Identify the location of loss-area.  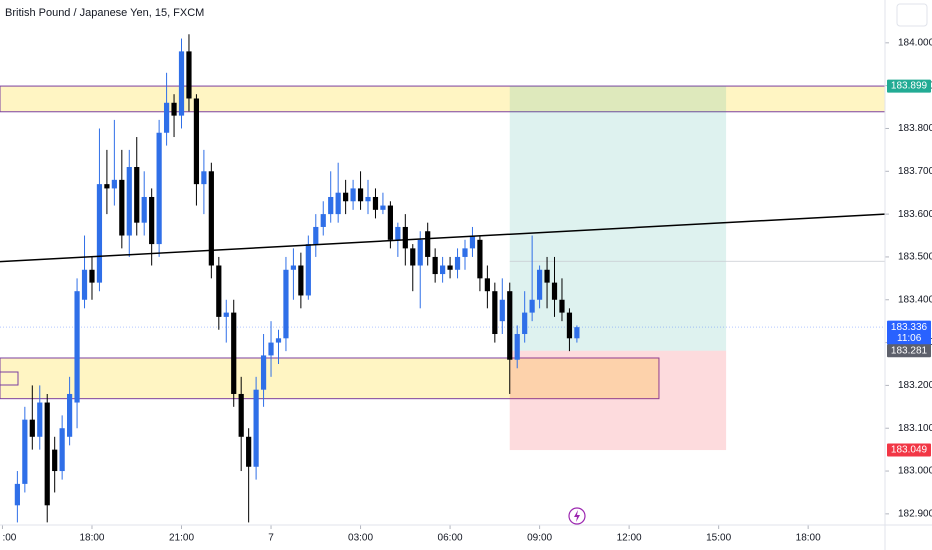
(618, 400).